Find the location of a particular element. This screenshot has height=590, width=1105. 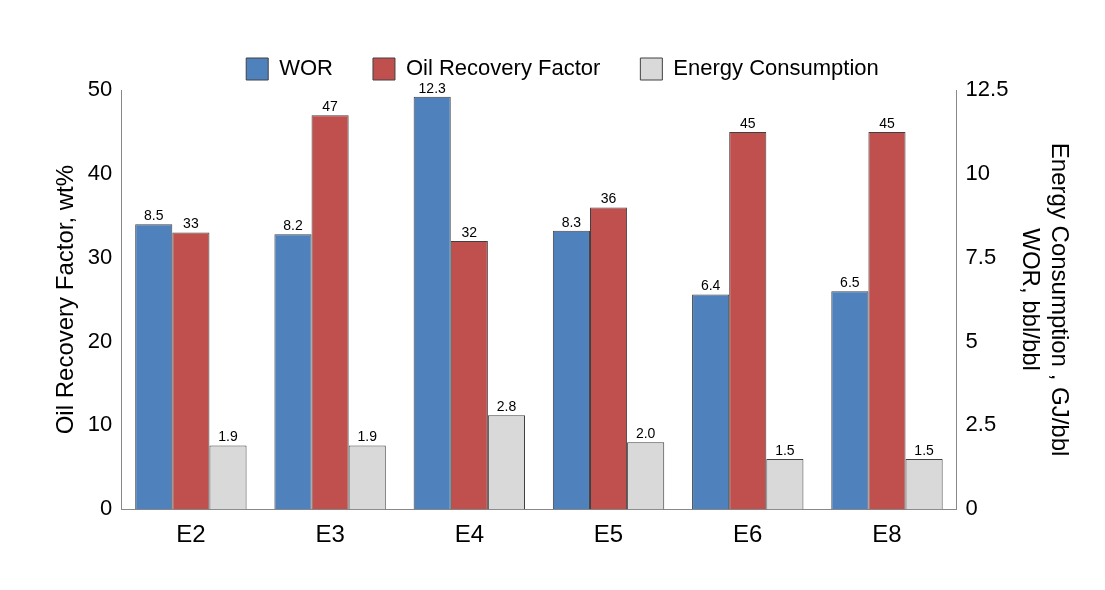

y2-tick-label: 10 is located at coordinates (978, 172).